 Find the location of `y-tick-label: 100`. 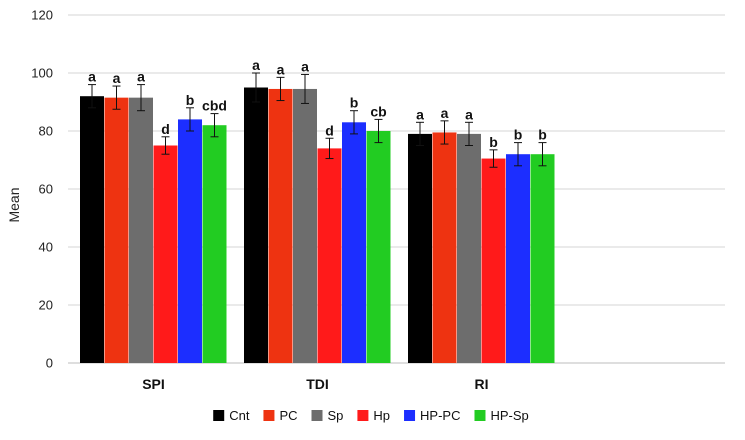

y-tick-label: 100 is located at coordinates (42, 73).